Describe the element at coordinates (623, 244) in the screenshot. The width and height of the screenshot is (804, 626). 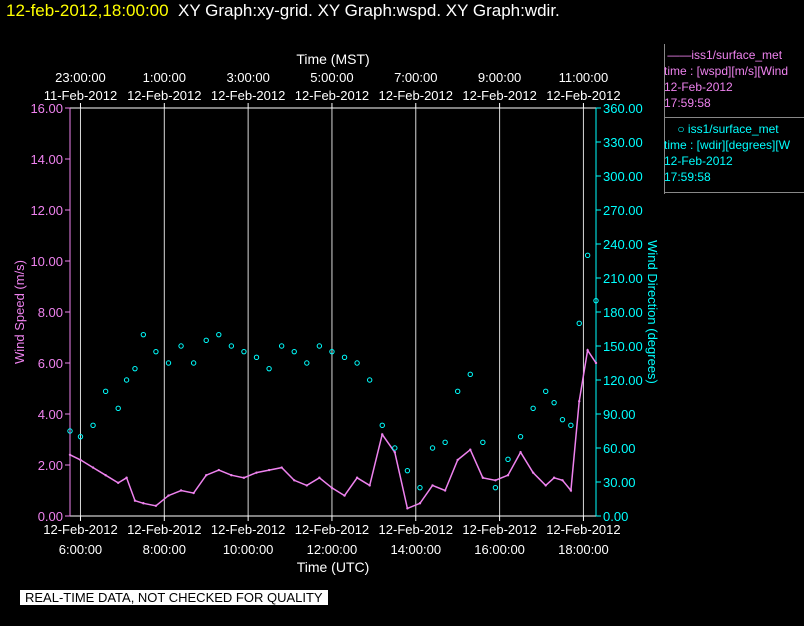
I see `right-tick-label: 240.00` at that location.